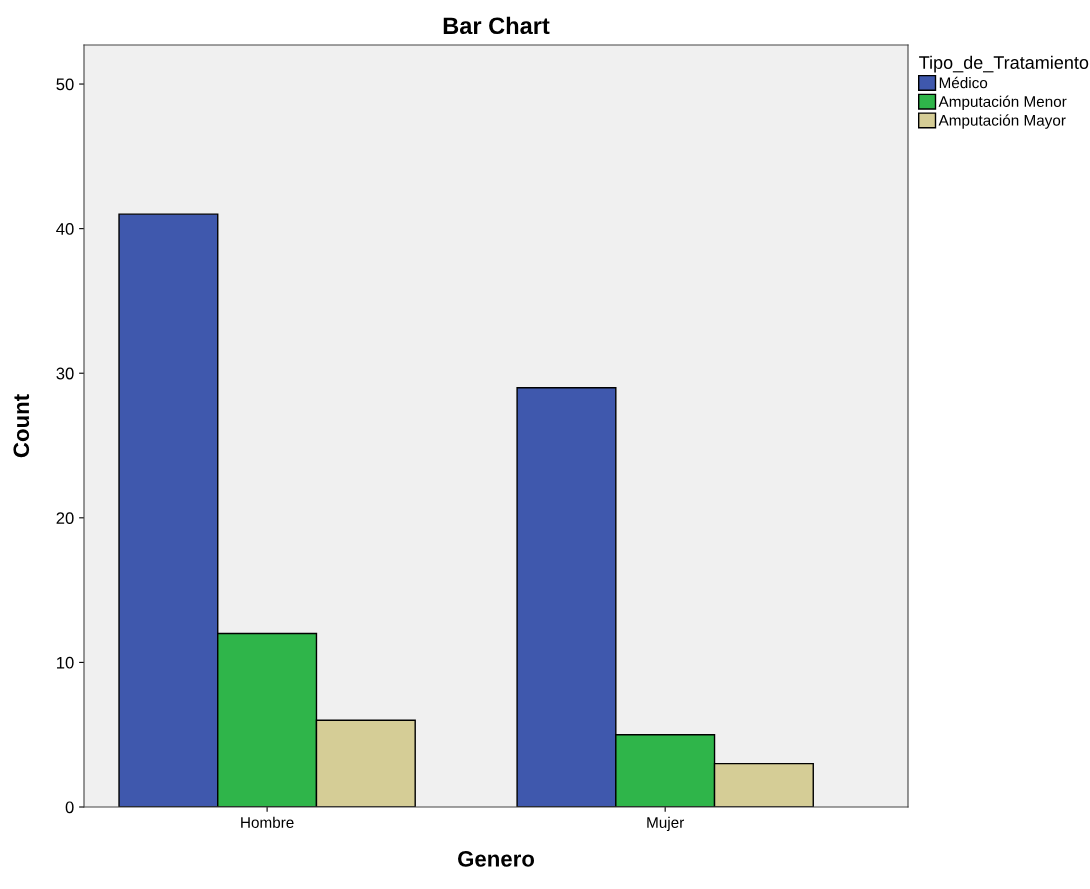  What do you see at coordinates (963, 82) in the screenshot?
I see `legend-label: Médico` at bounding box center [963, 82].